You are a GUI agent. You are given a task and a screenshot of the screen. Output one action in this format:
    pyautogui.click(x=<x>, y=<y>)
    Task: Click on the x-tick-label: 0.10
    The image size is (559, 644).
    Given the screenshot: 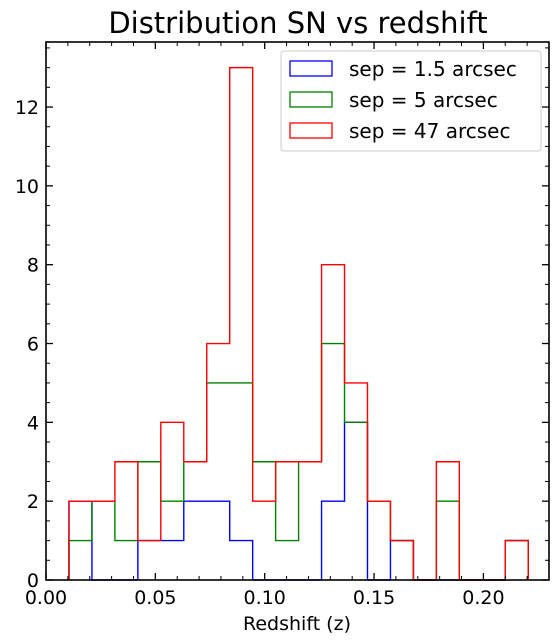 What is the action you would take?
    pyautogui.click(x=265, y=598)
    